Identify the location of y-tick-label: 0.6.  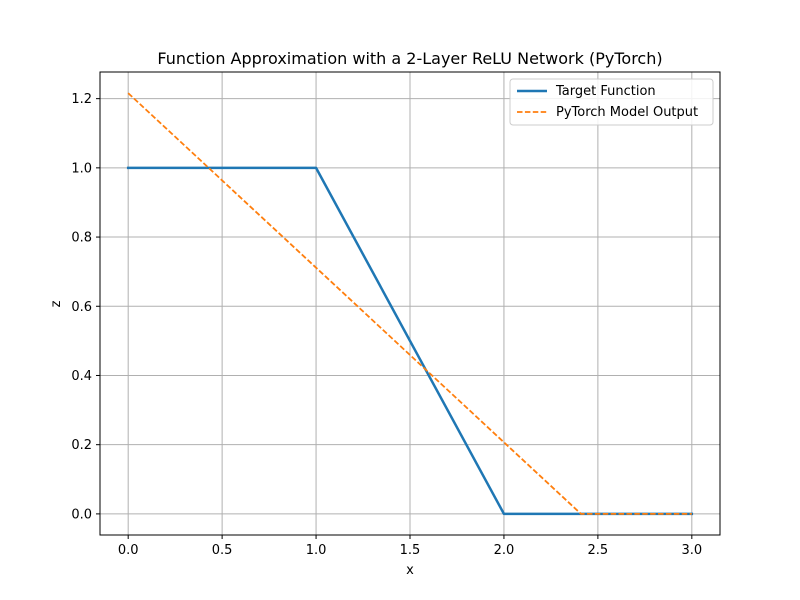
(81, 307).